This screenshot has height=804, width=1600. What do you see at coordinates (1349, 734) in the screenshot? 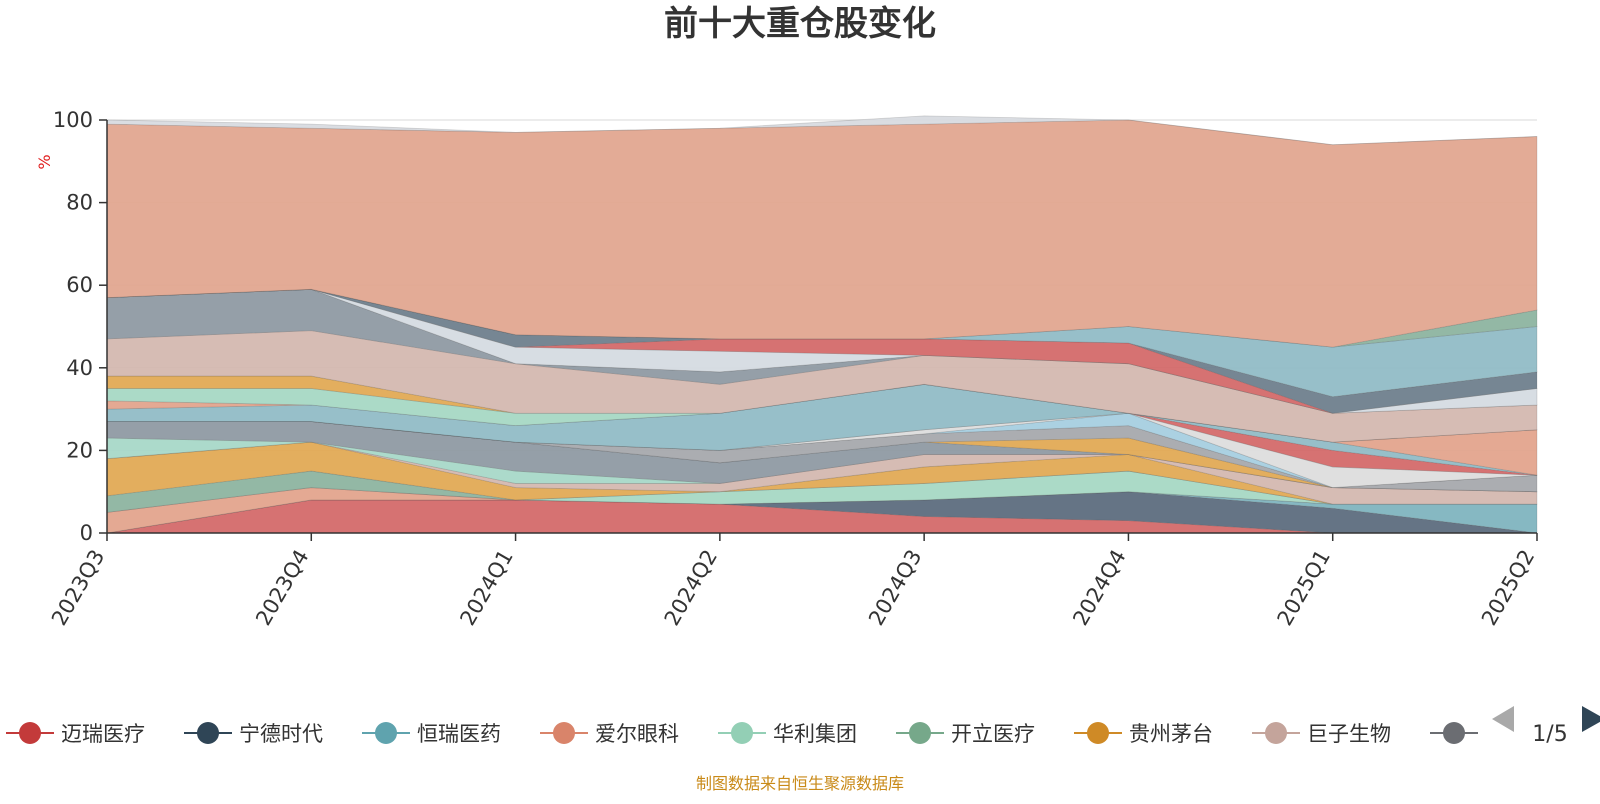
I see `legend-label: 巨子生物` at bounding box center [1349, 734].